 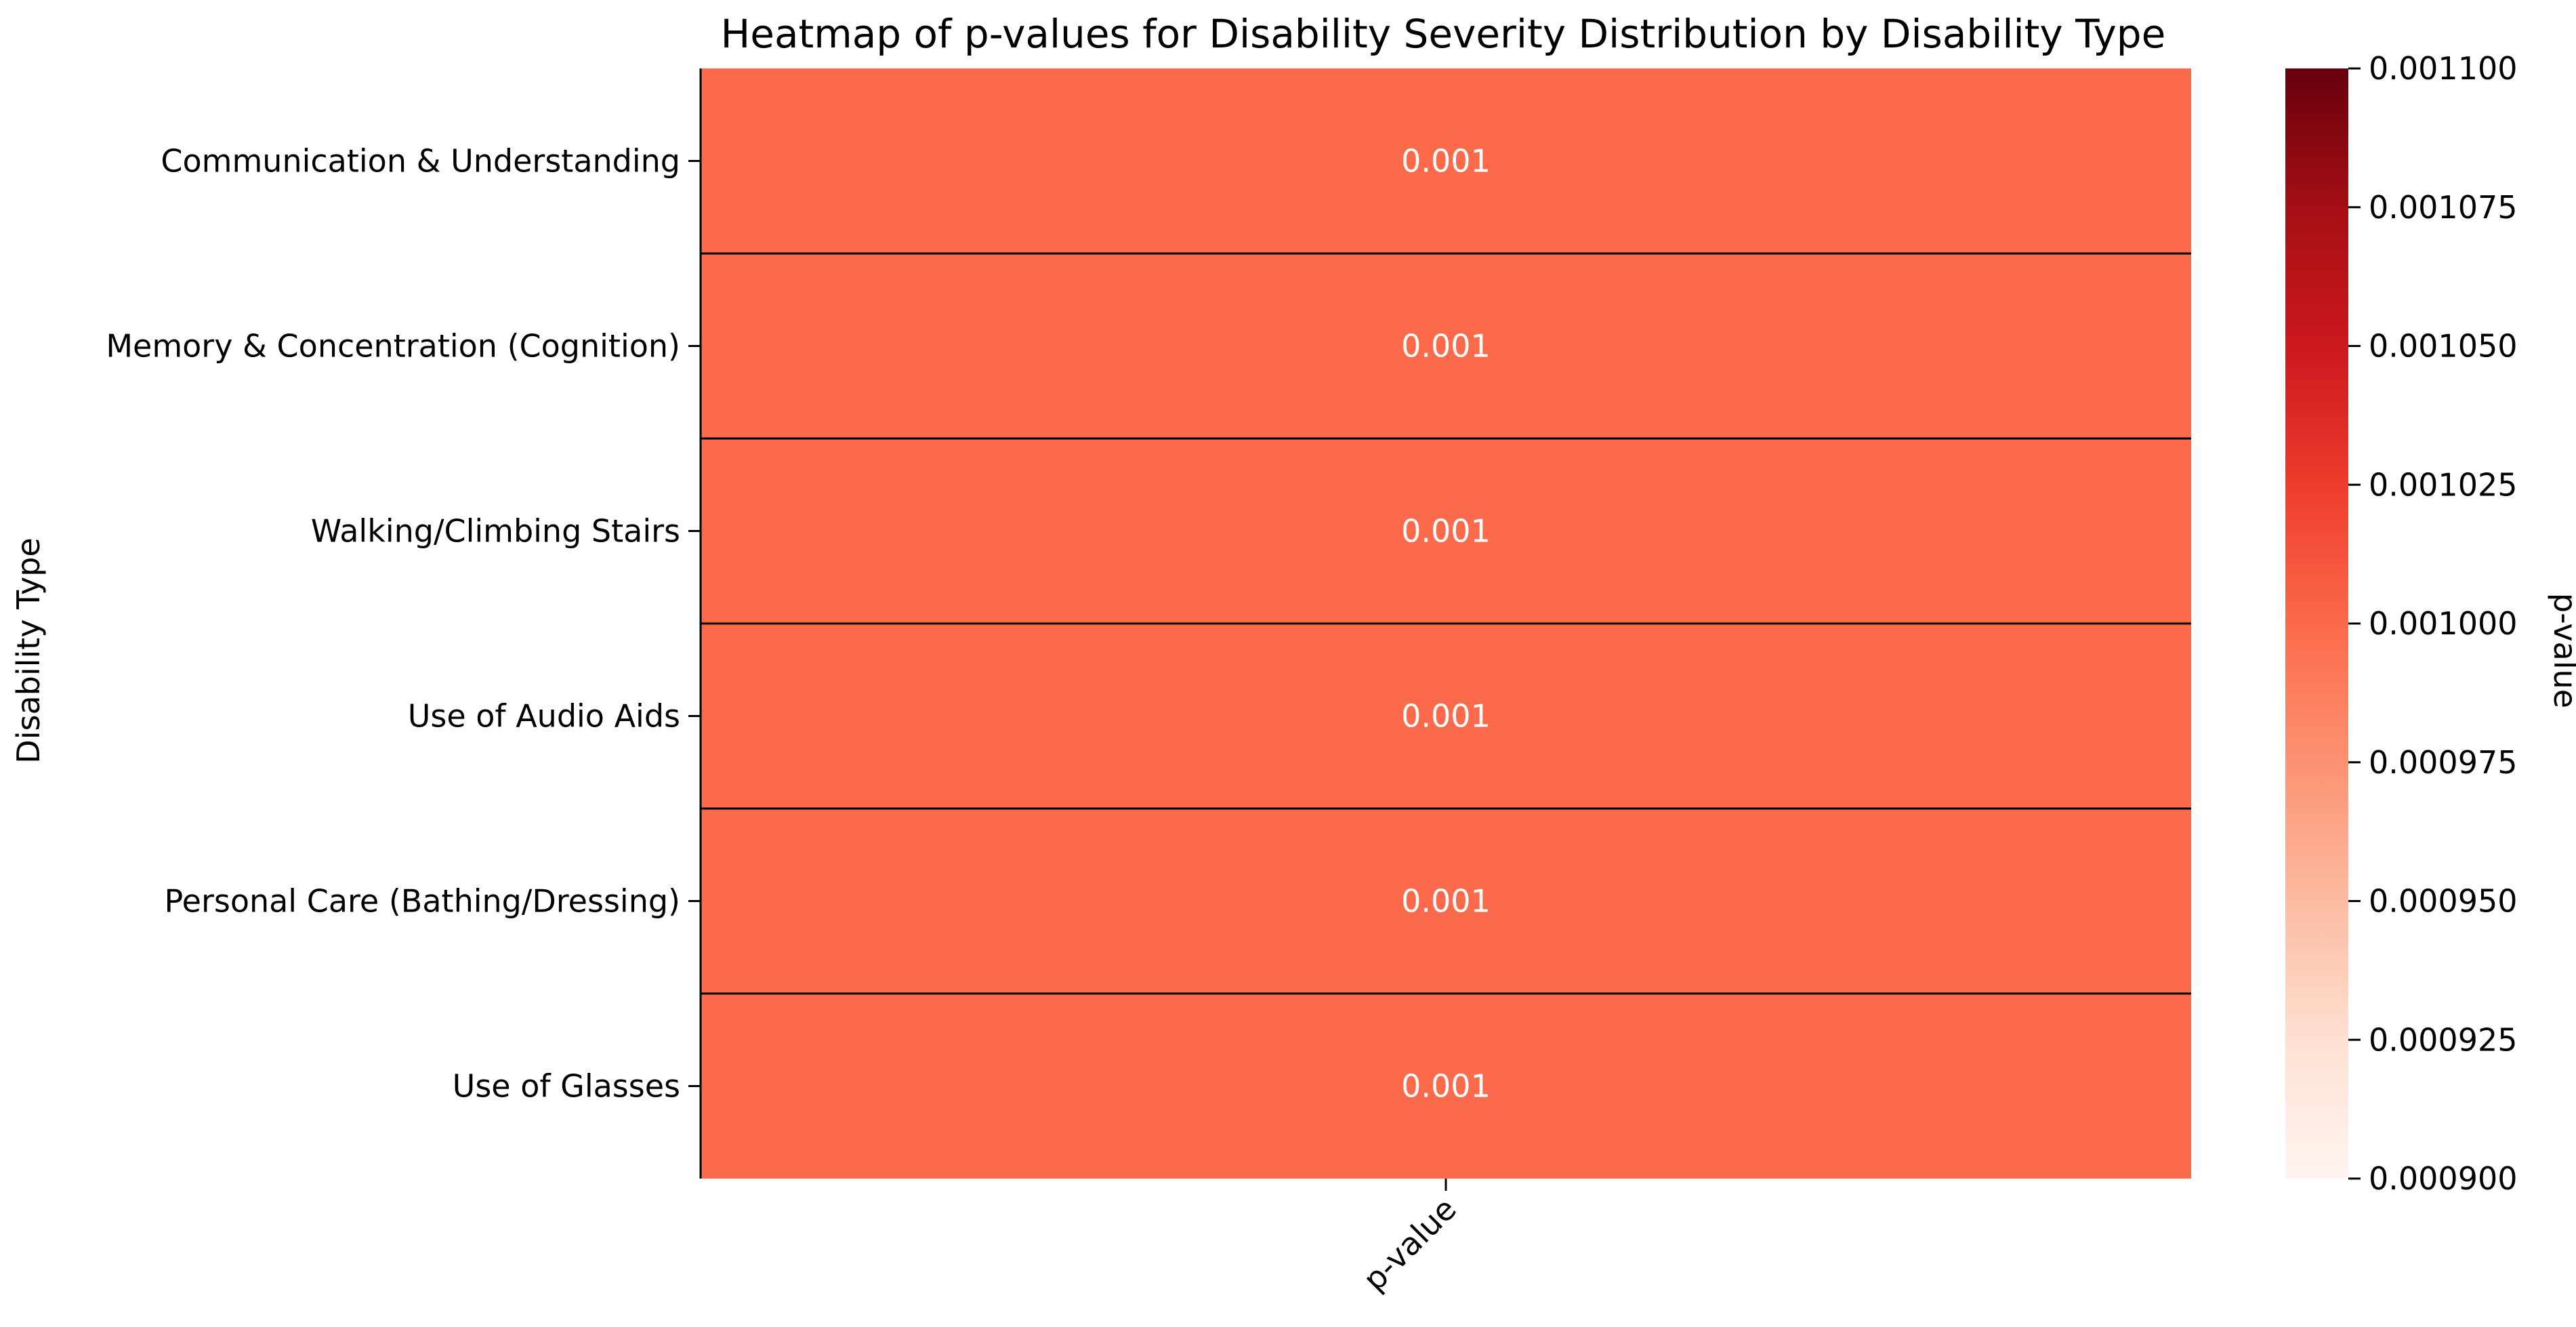 I want to click on y-tick-label: Personal Care (Bathing/Dressing), so click(x=422, y=901).